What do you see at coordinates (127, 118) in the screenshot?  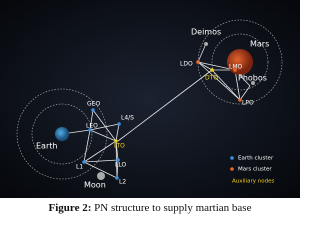 I see `node-label: L4/S` at bounding box center [127, 118].